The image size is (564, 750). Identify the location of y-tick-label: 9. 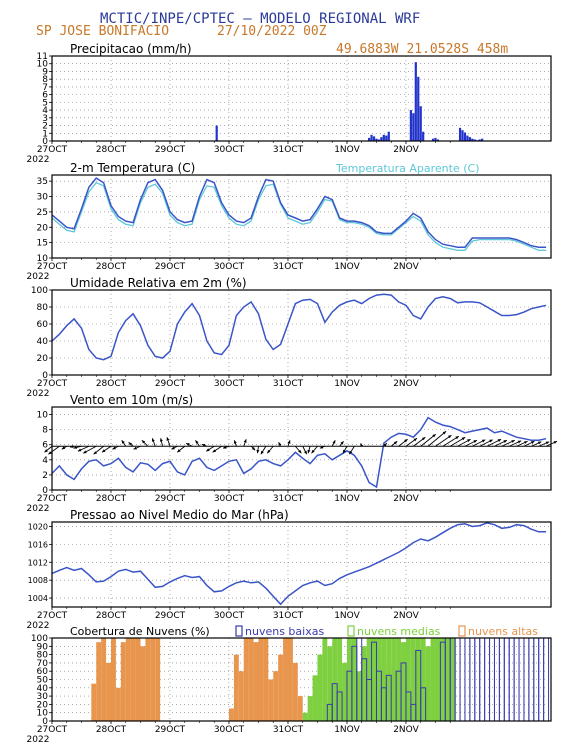
(45, 72).